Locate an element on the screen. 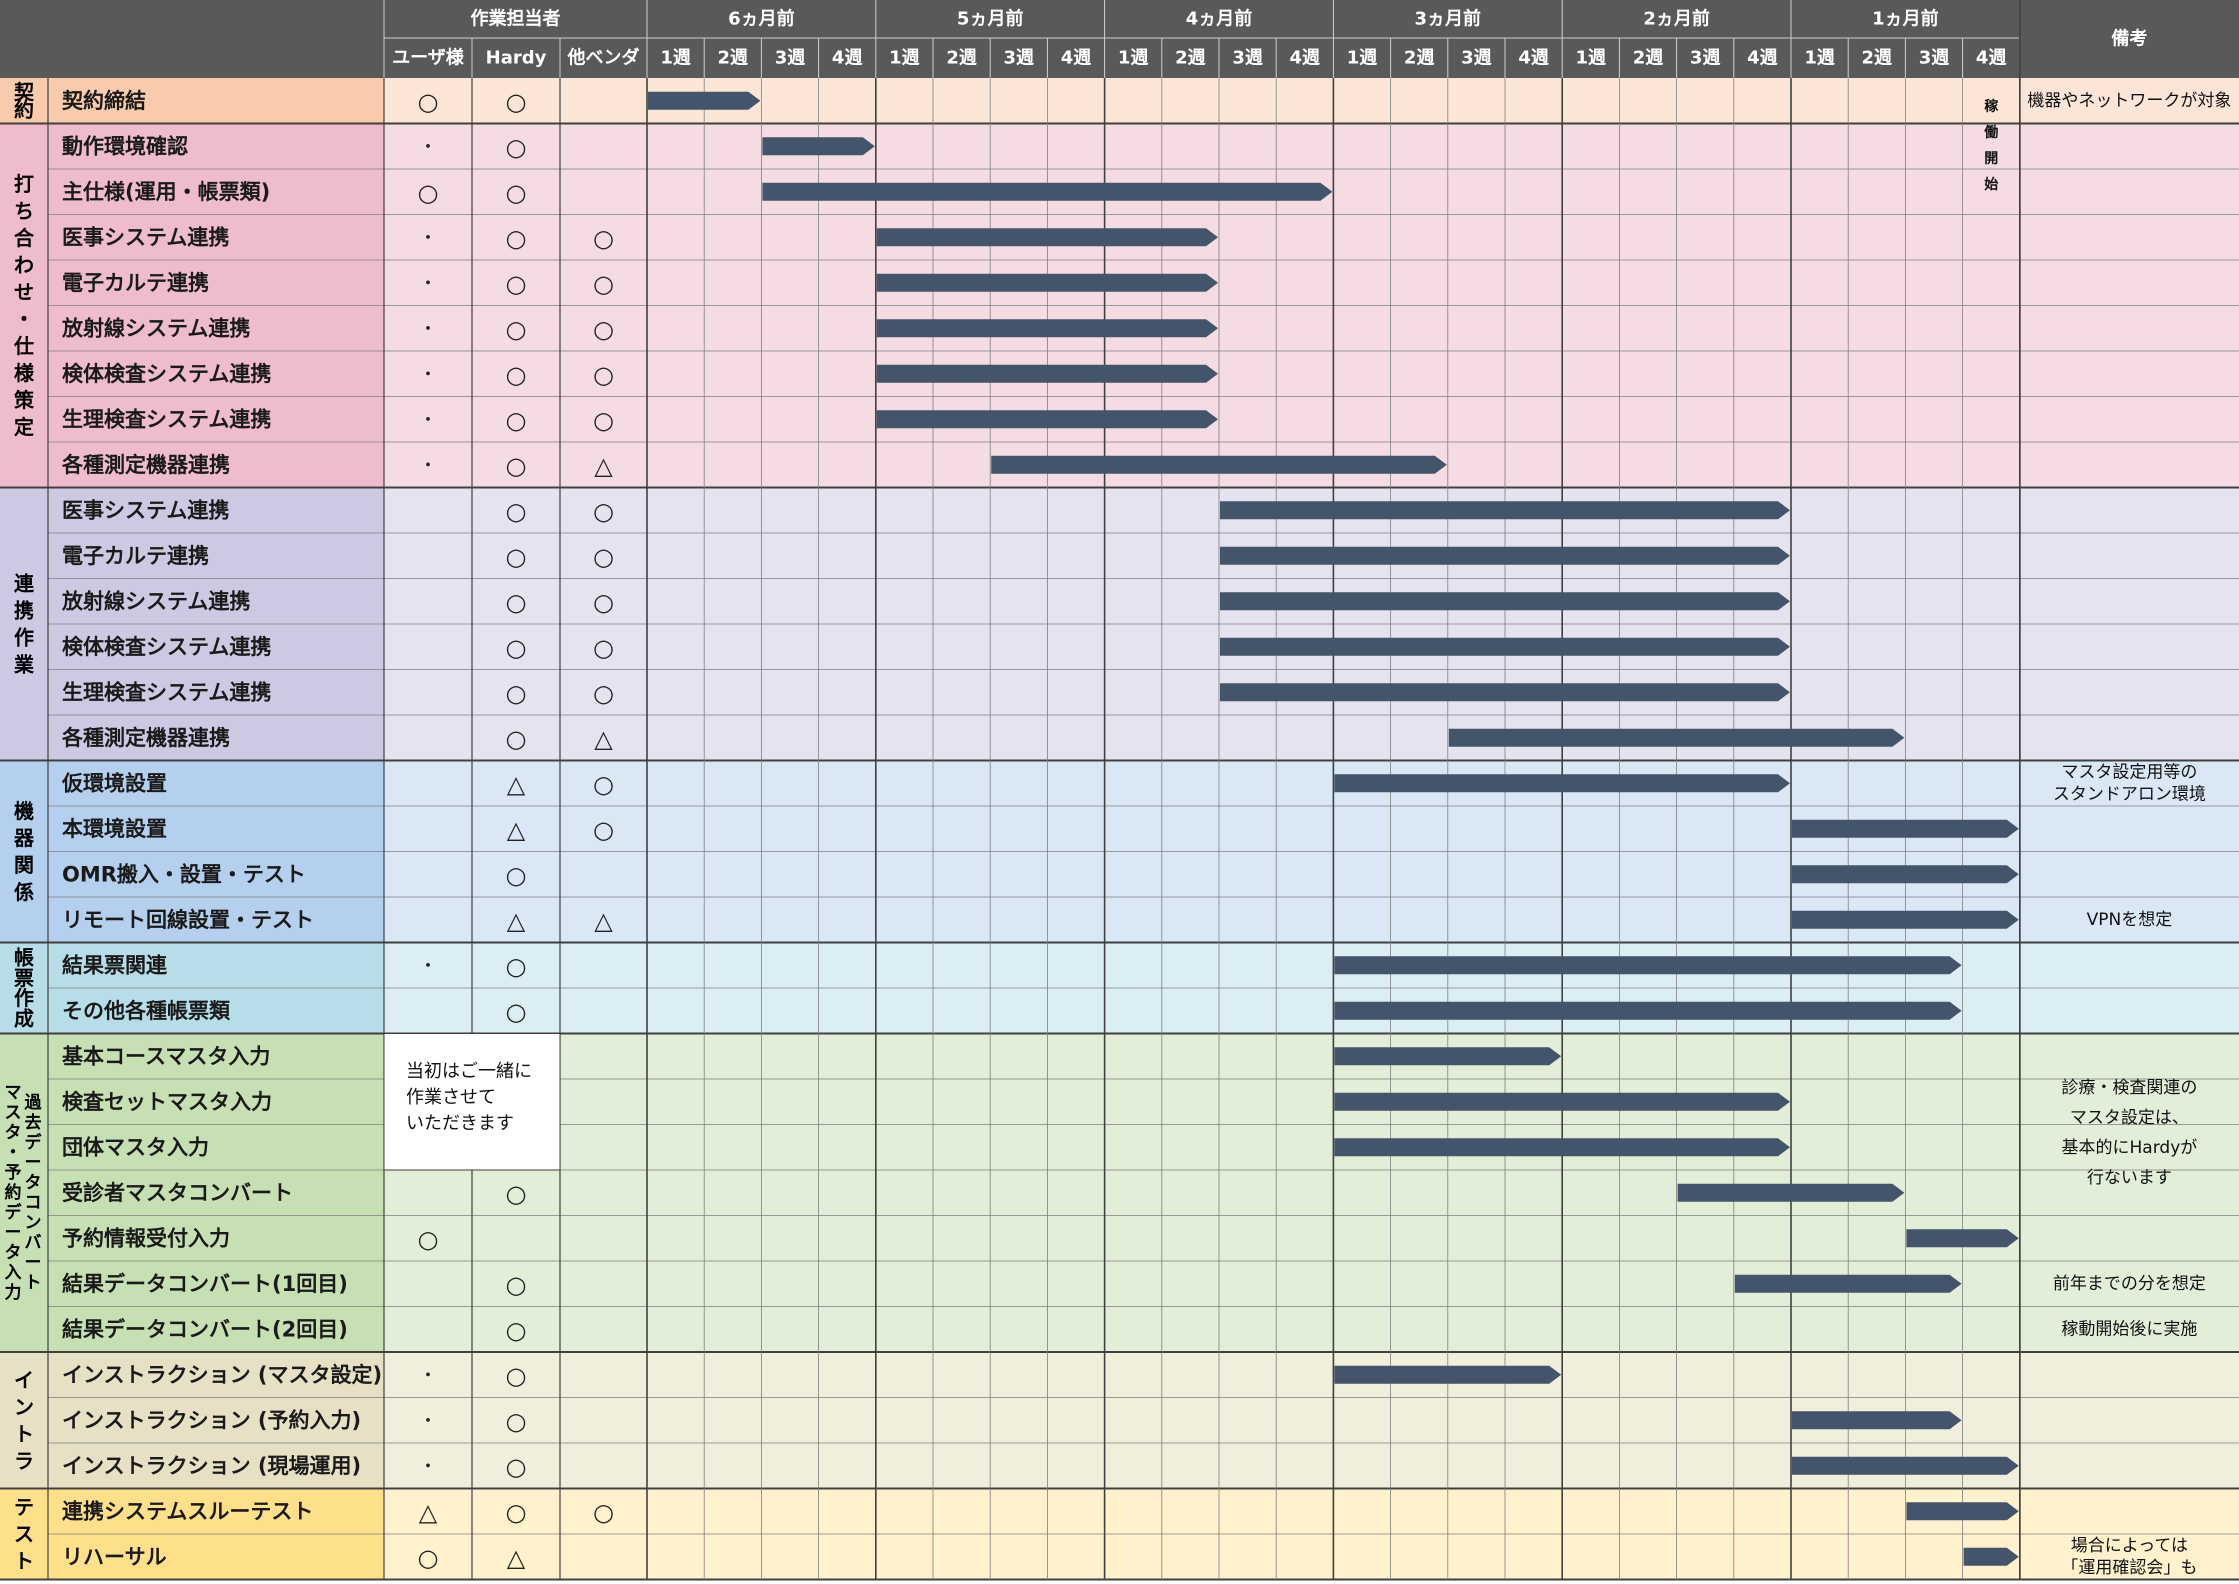  remark-text: 「運用確認会」も is located at coordinates (2129, 1568).